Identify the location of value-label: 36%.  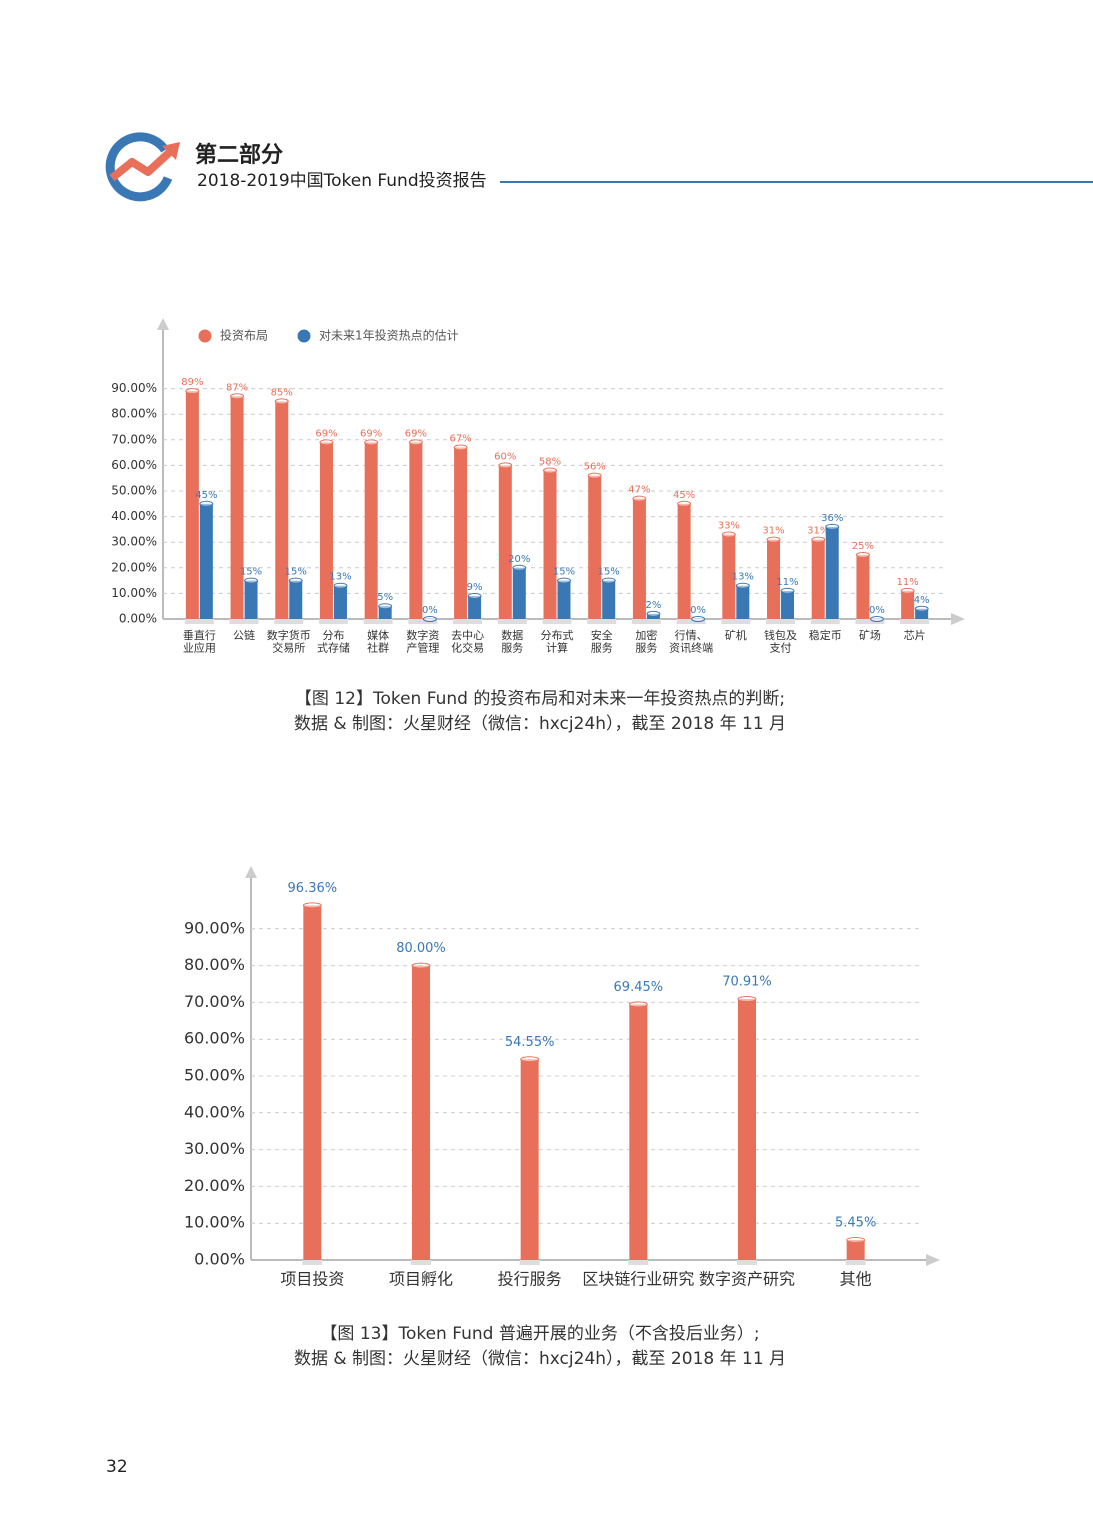
(832, 518).